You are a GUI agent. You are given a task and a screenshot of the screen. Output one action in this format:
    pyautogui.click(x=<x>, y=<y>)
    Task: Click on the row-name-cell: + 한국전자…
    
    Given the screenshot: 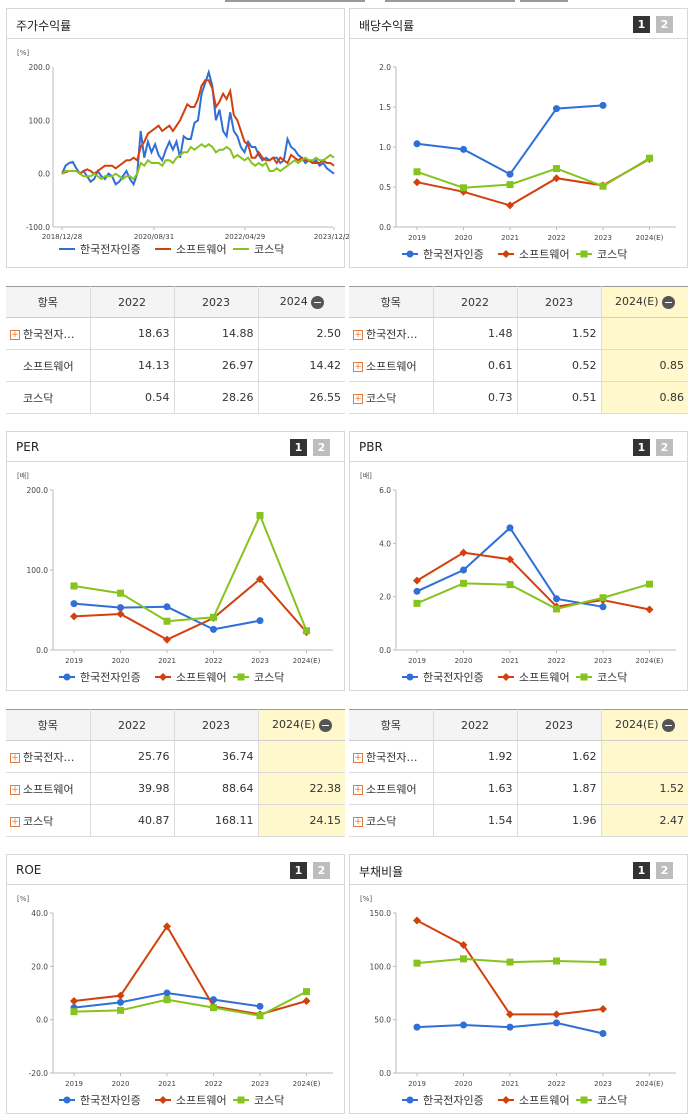 What is the action you would take?
    pyautogui.click(x=48, y=756)
    